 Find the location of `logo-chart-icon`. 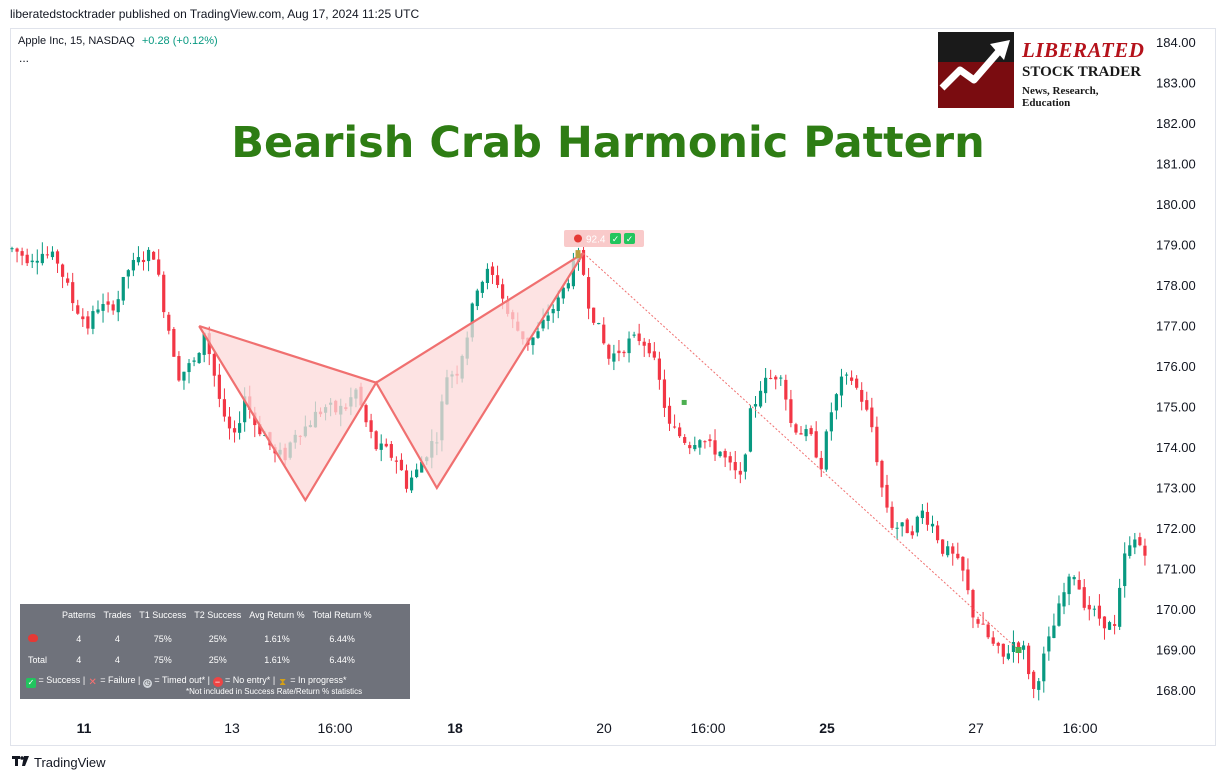

logo-chart-icon is located at coordinates (976, 70).